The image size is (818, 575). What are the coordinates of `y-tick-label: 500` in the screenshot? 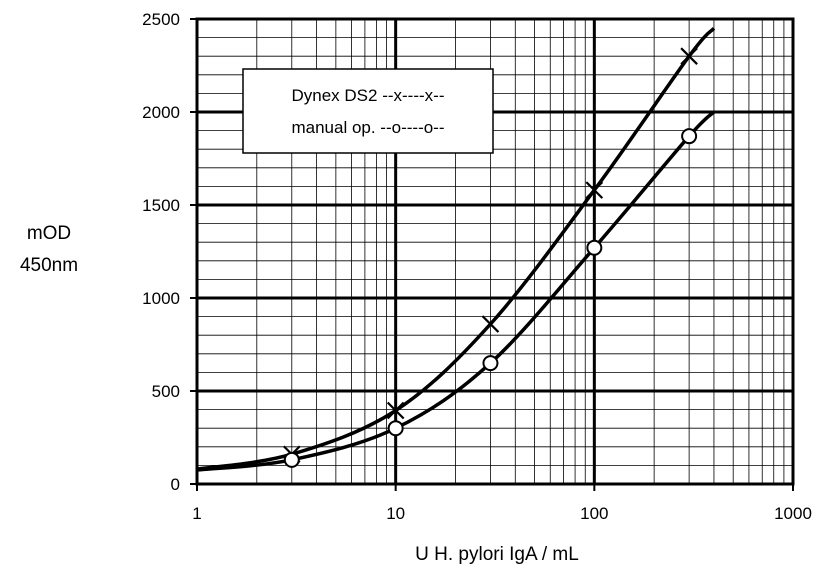 It's located at (166, 391).